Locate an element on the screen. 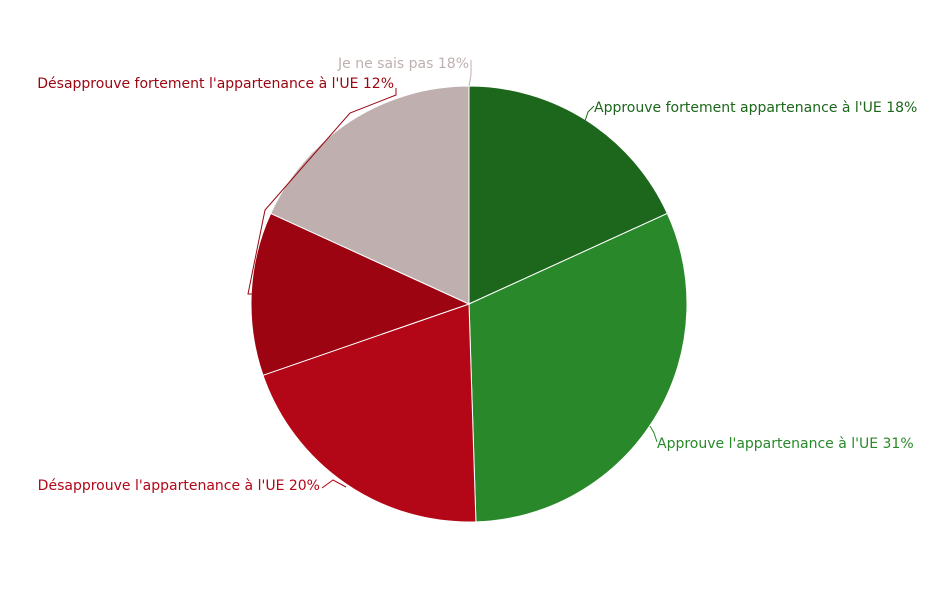  slice-label-5: Je ne sais pas 18% is located at coordinates (403, 64).